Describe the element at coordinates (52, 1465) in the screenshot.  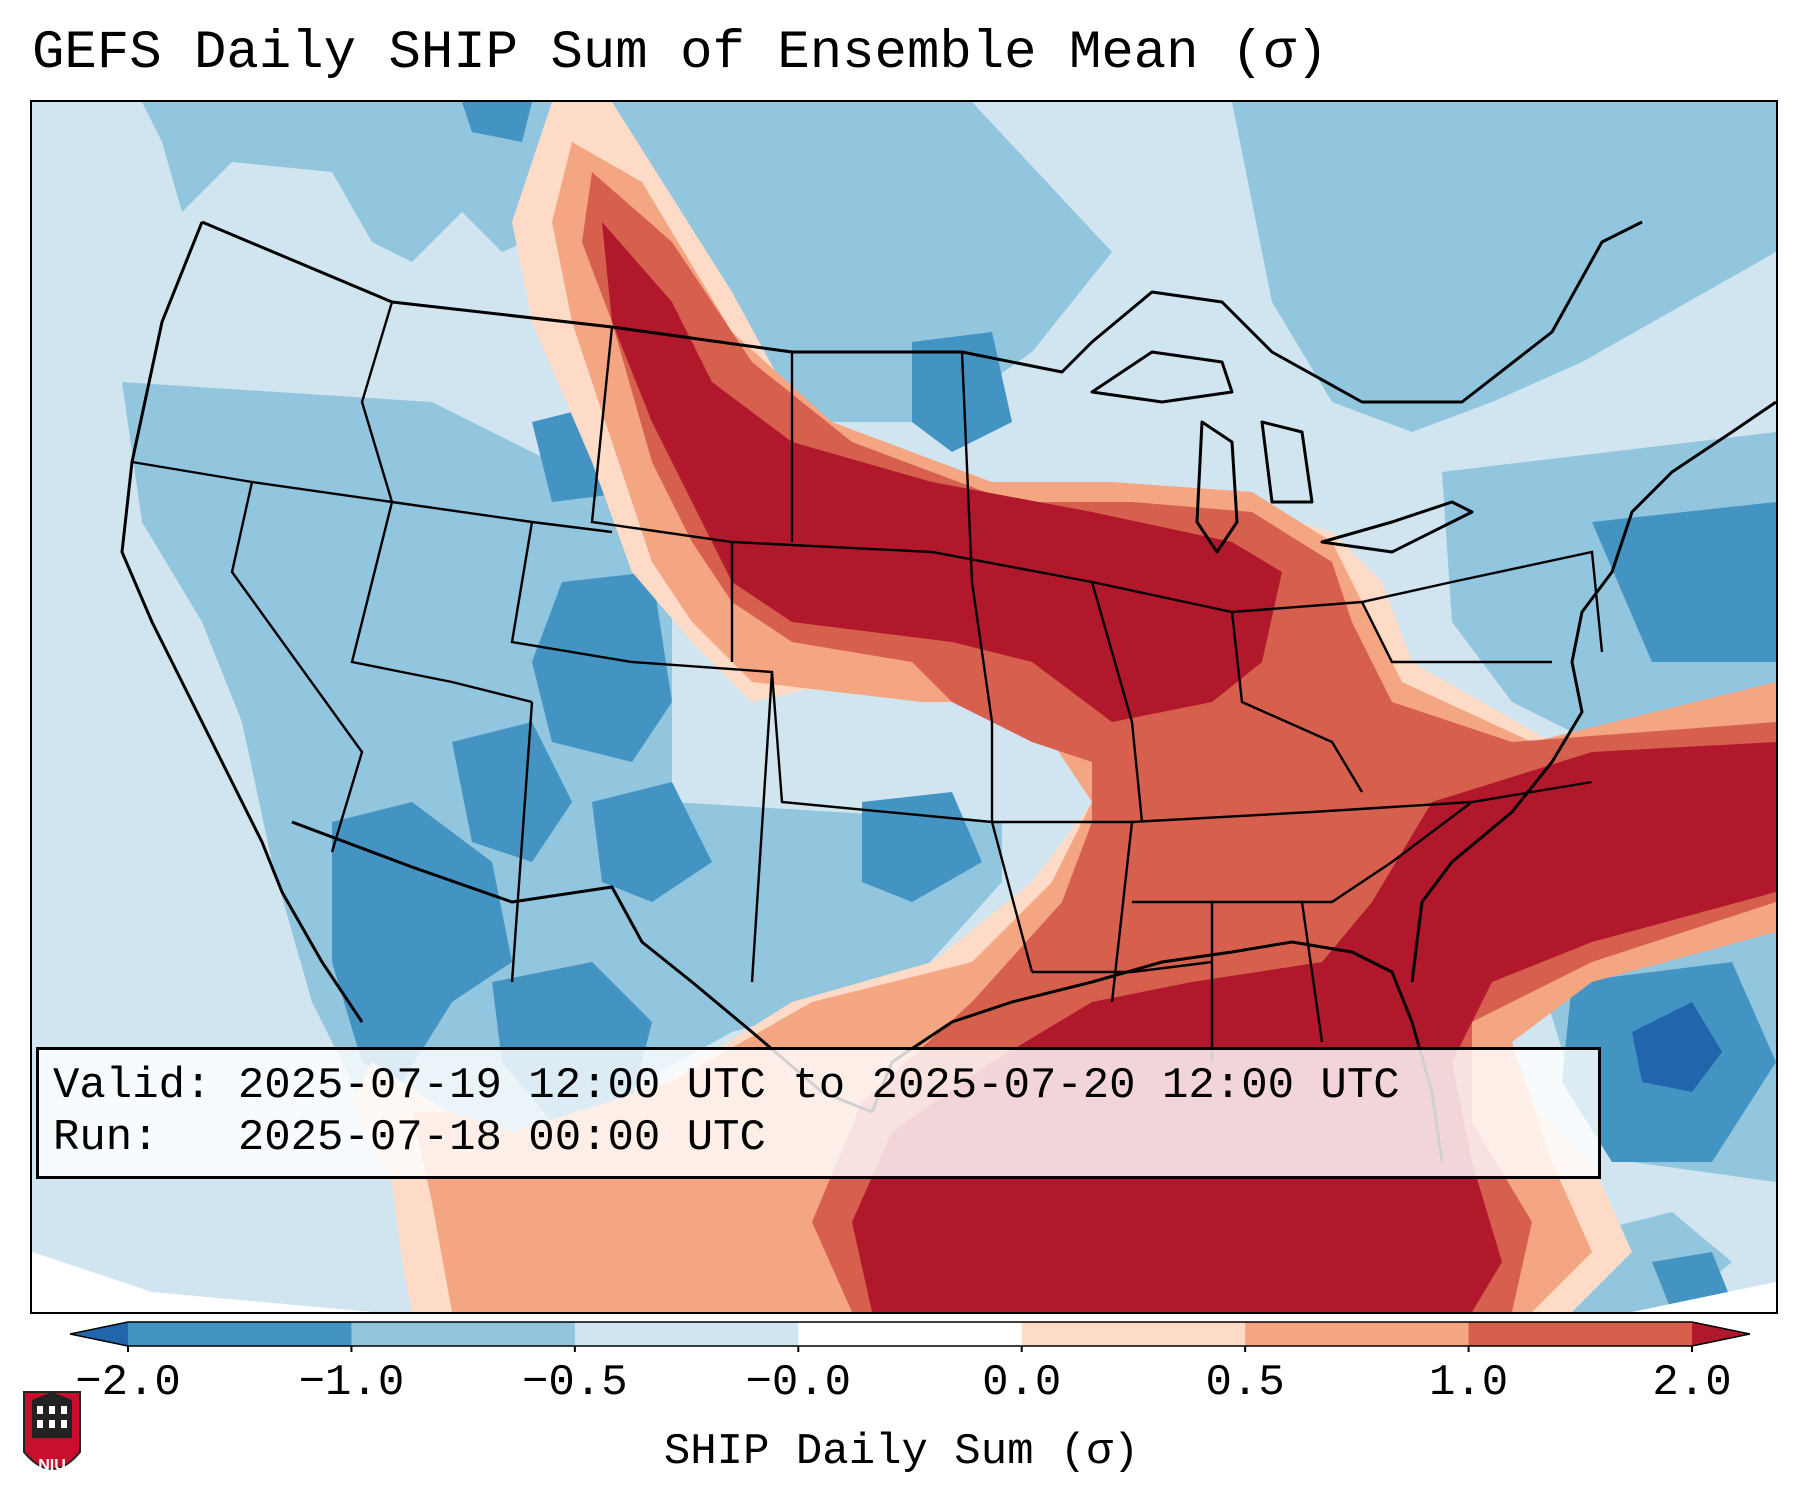
I see `svg-text: NIU` at that location.